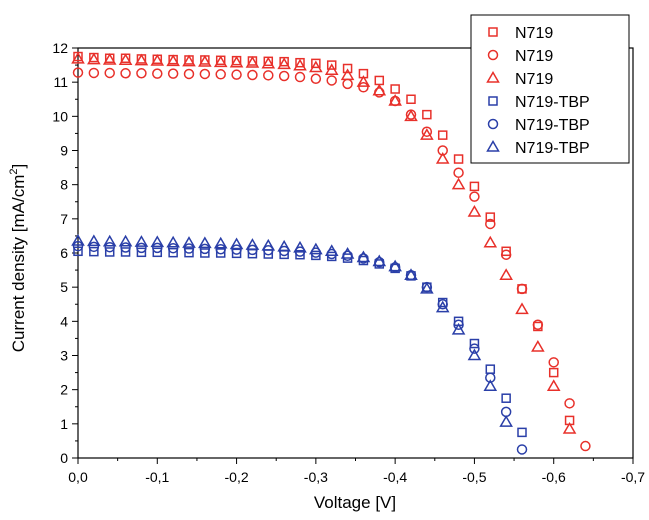  What do you see at coordinates (64, 219) in the screenshot?
I see `y-tick-label: 7` at bounding box center [64, 219].